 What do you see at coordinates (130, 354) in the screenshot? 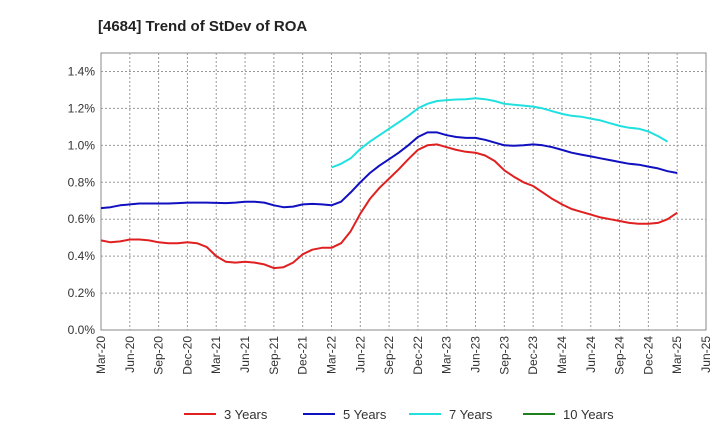
I see `x-tick-label: Jun-20` at bounding box center [130, 354].